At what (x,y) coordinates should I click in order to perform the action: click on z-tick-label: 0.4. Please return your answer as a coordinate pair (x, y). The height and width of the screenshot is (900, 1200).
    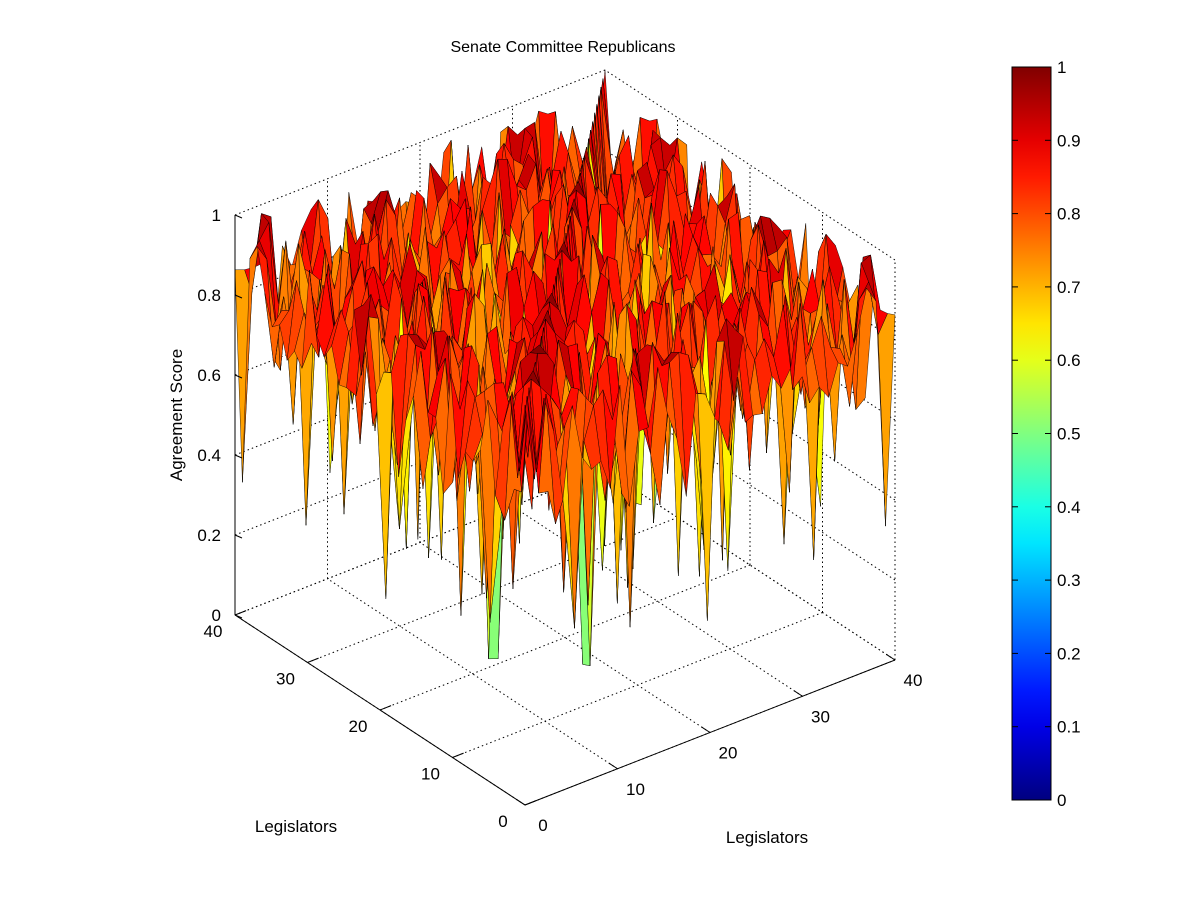
    Looking at the image, I should click on (209, 455).